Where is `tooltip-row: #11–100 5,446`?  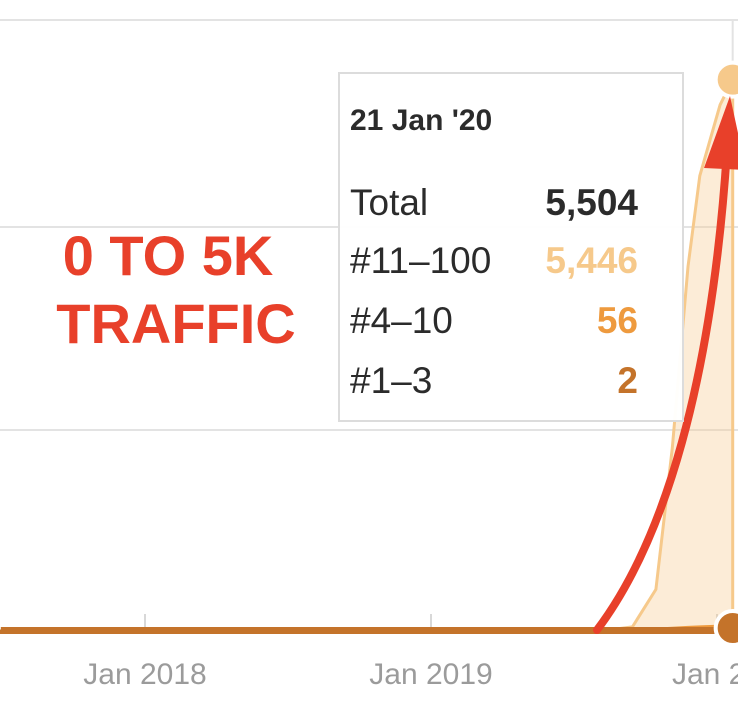
tooltip-row: #11–100 5,446 is located at coordinates (494, 262).